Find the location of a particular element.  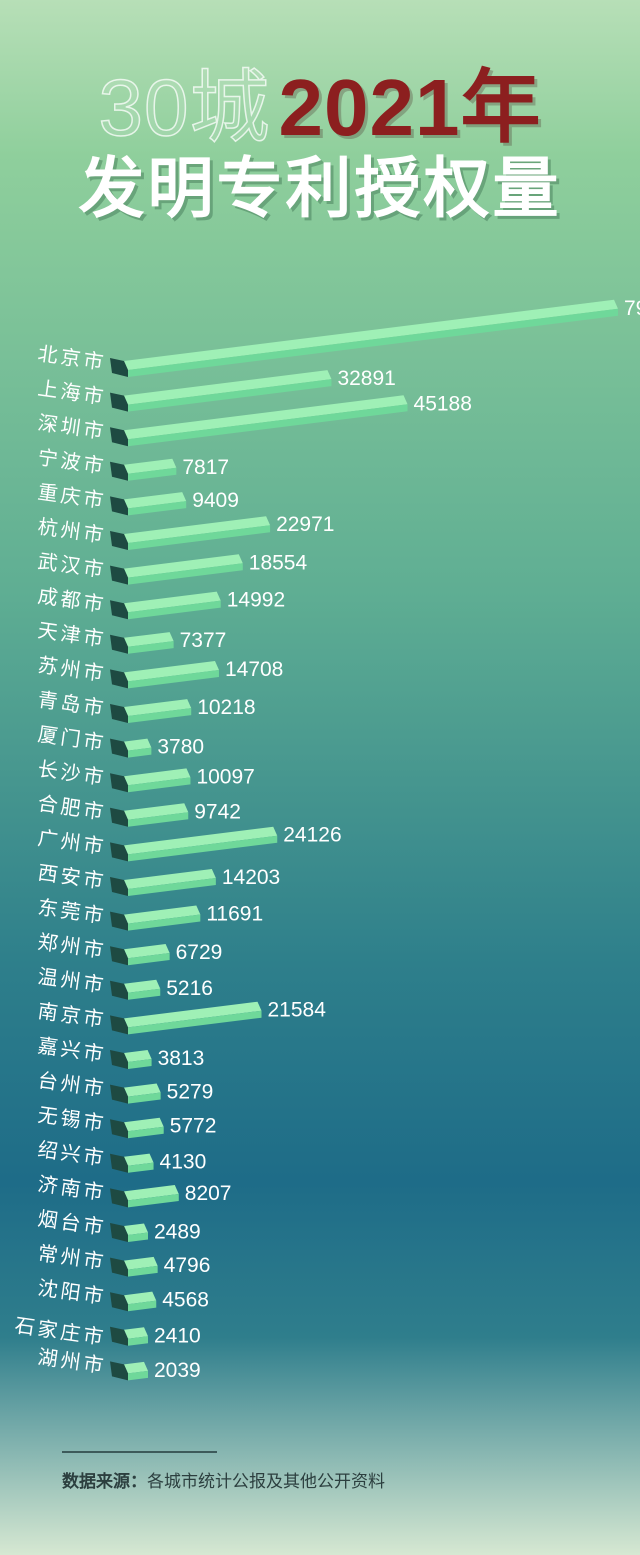

chart-title-line2: 发明专利授权量 is located at coordinates (320, 188).